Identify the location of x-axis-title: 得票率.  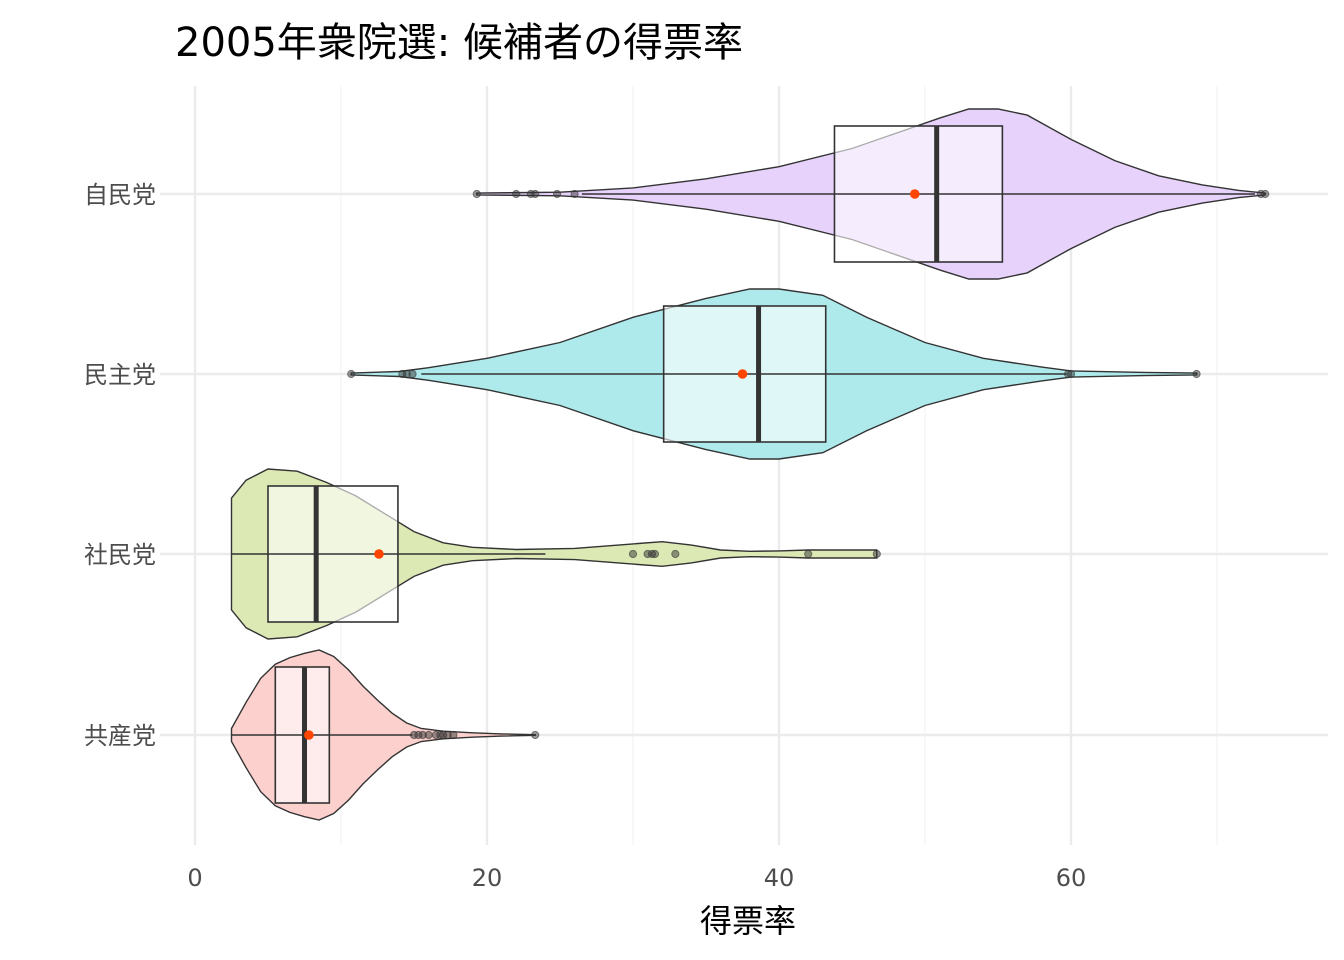
(748, 921).